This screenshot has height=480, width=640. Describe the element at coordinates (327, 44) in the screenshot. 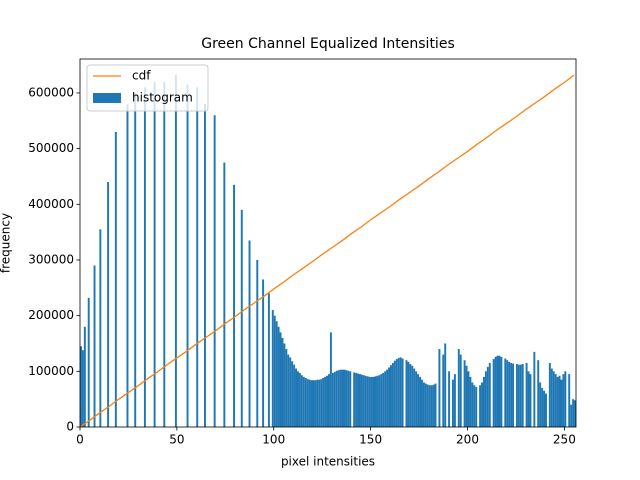

I see `chart-title: Green Channel Equalized Intensities` at that location.